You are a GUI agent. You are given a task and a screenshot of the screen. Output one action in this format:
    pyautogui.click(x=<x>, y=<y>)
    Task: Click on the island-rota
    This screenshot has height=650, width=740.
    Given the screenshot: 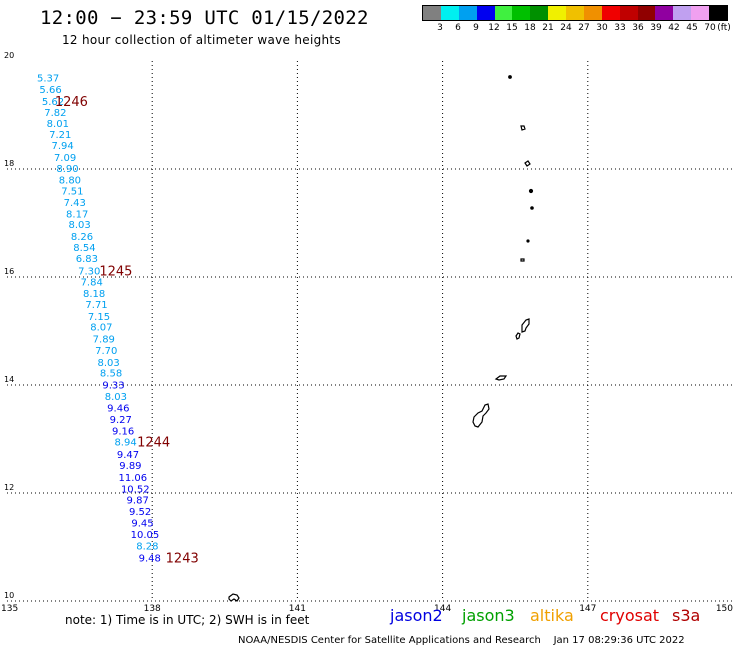 What is the action you would take?
    pyautogui.click(x=501, y=378)
    